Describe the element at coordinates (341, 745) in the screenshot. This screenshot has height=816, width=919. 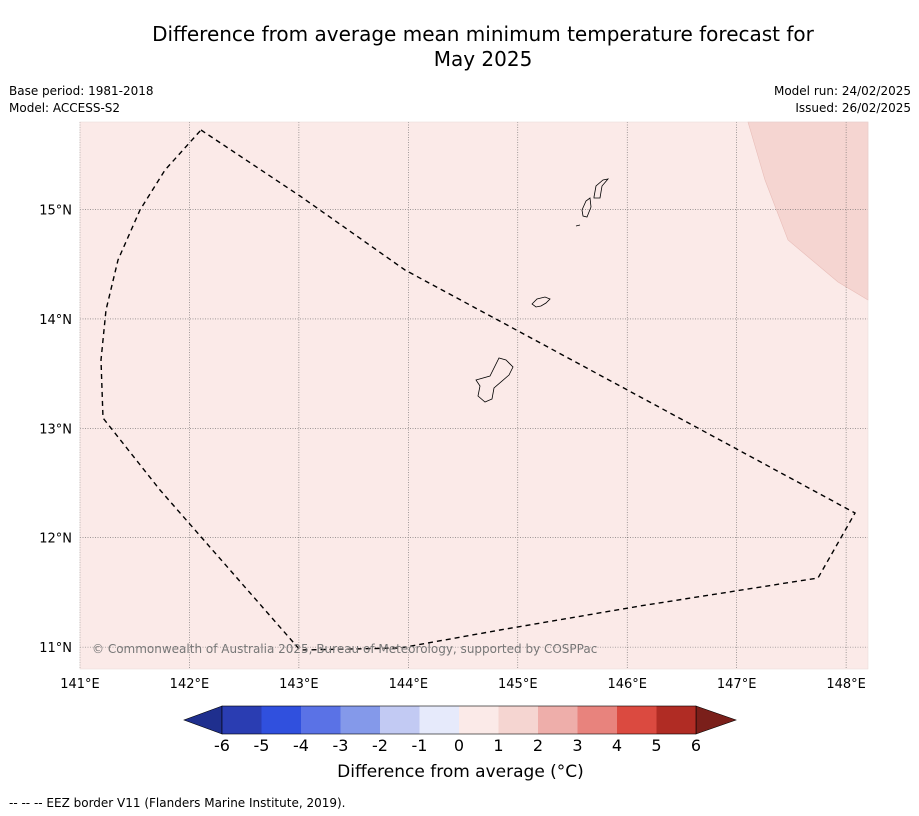
I see `colorbar-tick-label: -3` at that location.